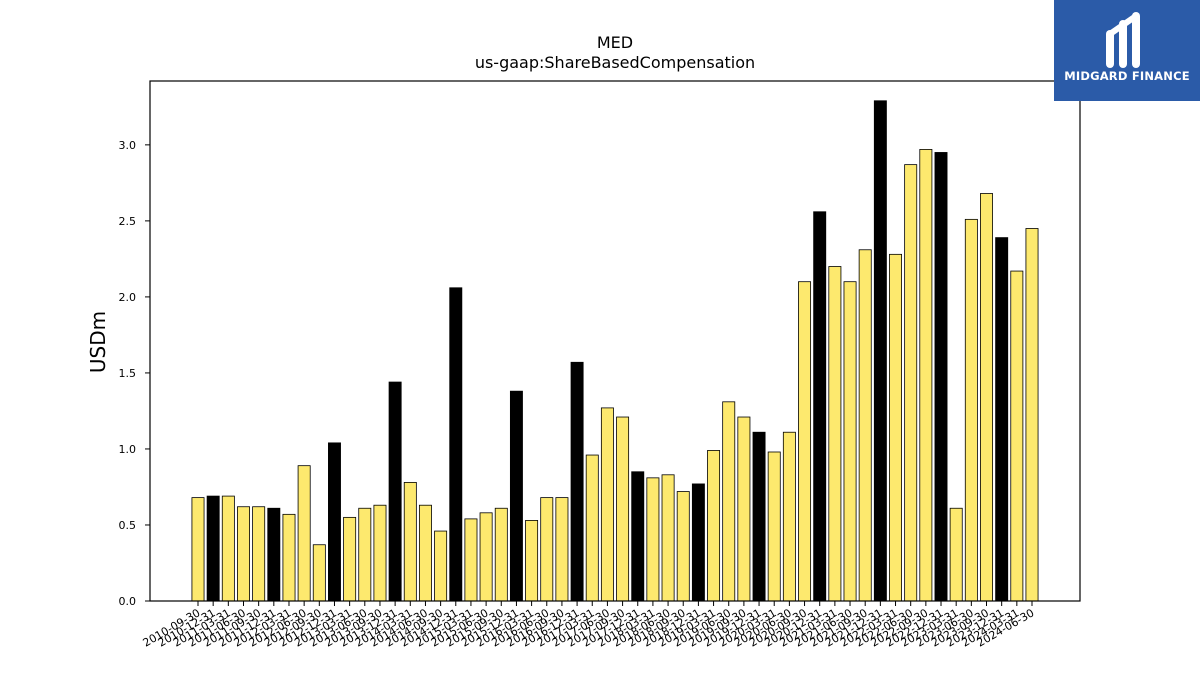 This screenshot has width=1200, height=675. What do you see at coordinates (615, 42) in the screenshot?
I see `chart-title: MED` at bounding box center [615, 42].